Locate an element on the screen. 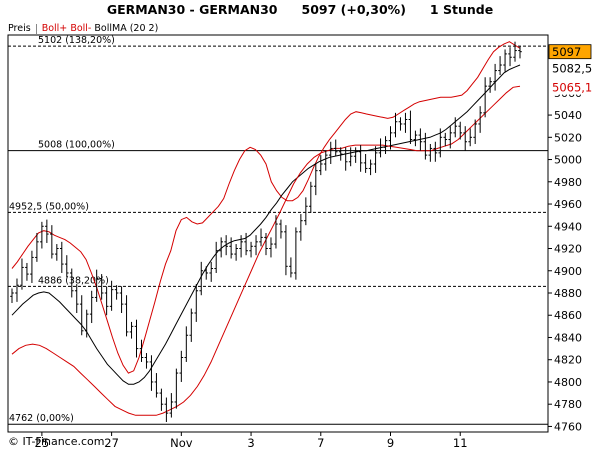 The image size is (600, 450). price-label-1: 5082,5 is located at coordinates (572, 68).